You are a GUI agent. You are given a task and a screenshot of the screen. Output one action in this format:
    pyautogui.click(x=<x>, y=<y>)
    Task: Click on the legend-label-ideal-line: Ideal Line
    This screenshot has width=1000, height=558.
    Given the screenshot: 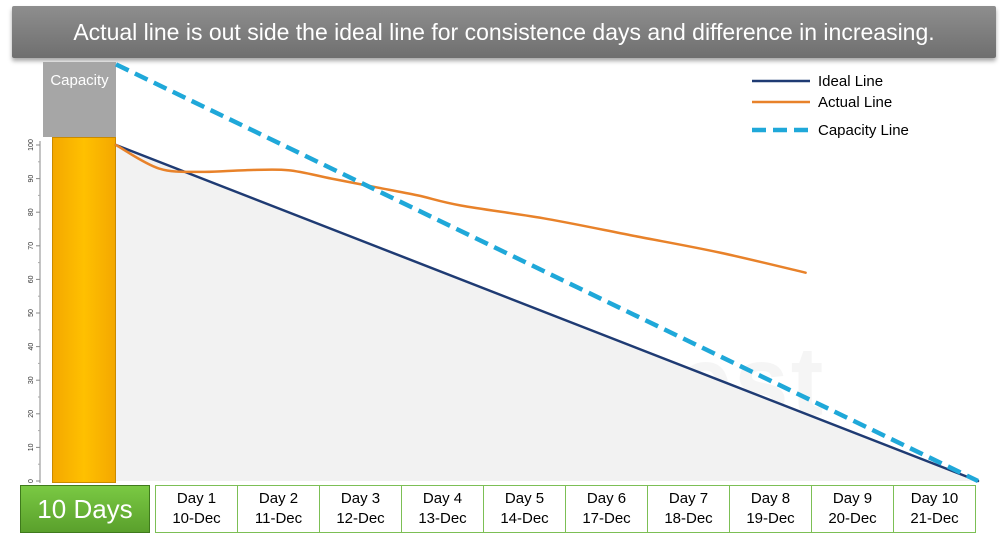 What is the action you would take?
    pyautogui.click(x=850, y=81)
    